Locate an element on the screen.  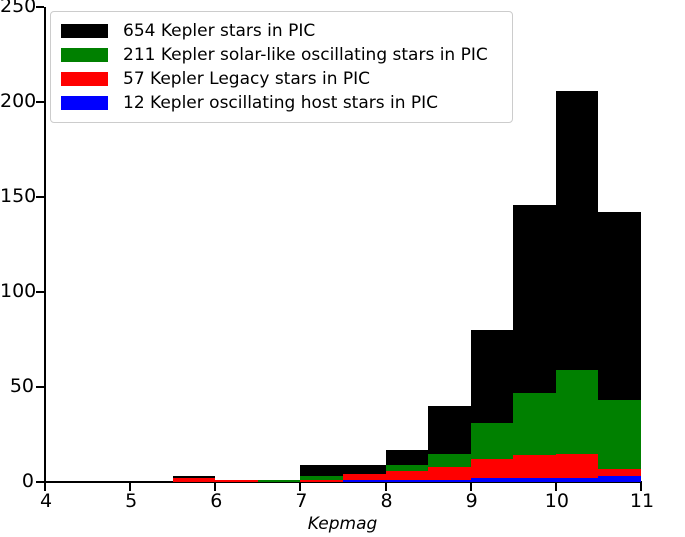
legend-swatch-blue is located at coordinates (84, 103).